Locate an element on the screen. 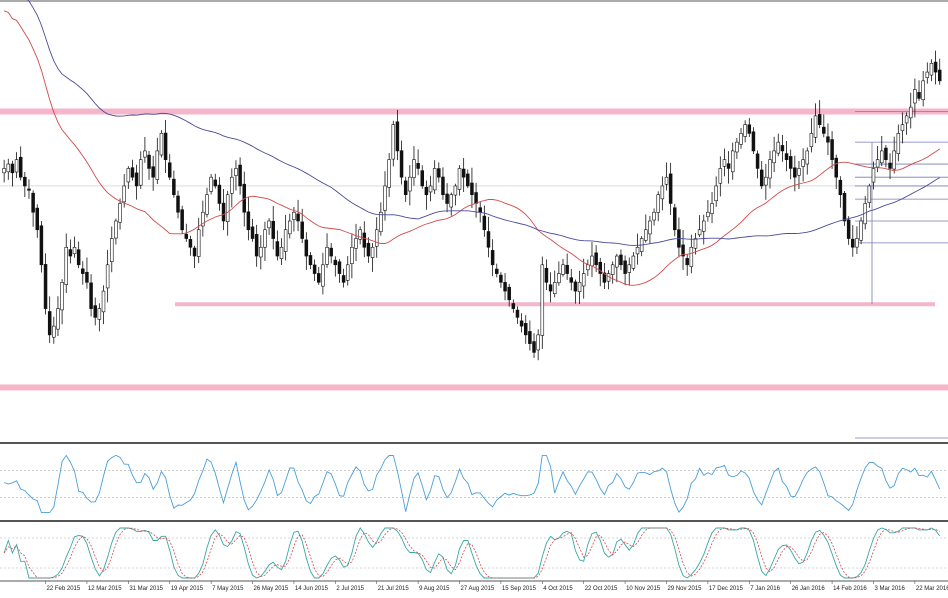 The width and height of the screenshot is (948, 598). x-tick-label: 26 May 2015 is located at coordinates (271, 589).